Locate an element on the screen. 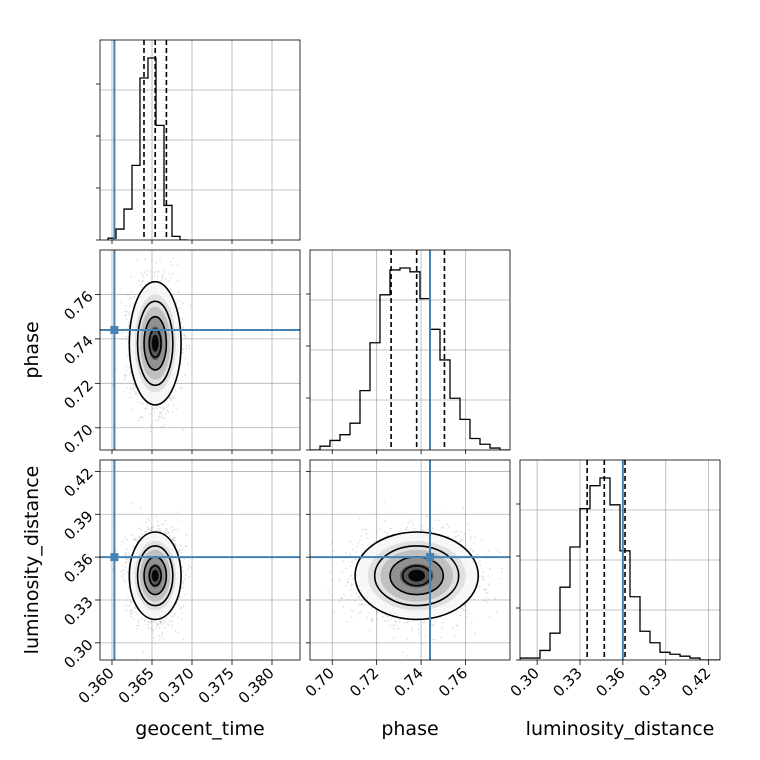 The width and height of the screenshot is (760, 760). histogram-luminosity_distance is located at coordinates (620, 560).